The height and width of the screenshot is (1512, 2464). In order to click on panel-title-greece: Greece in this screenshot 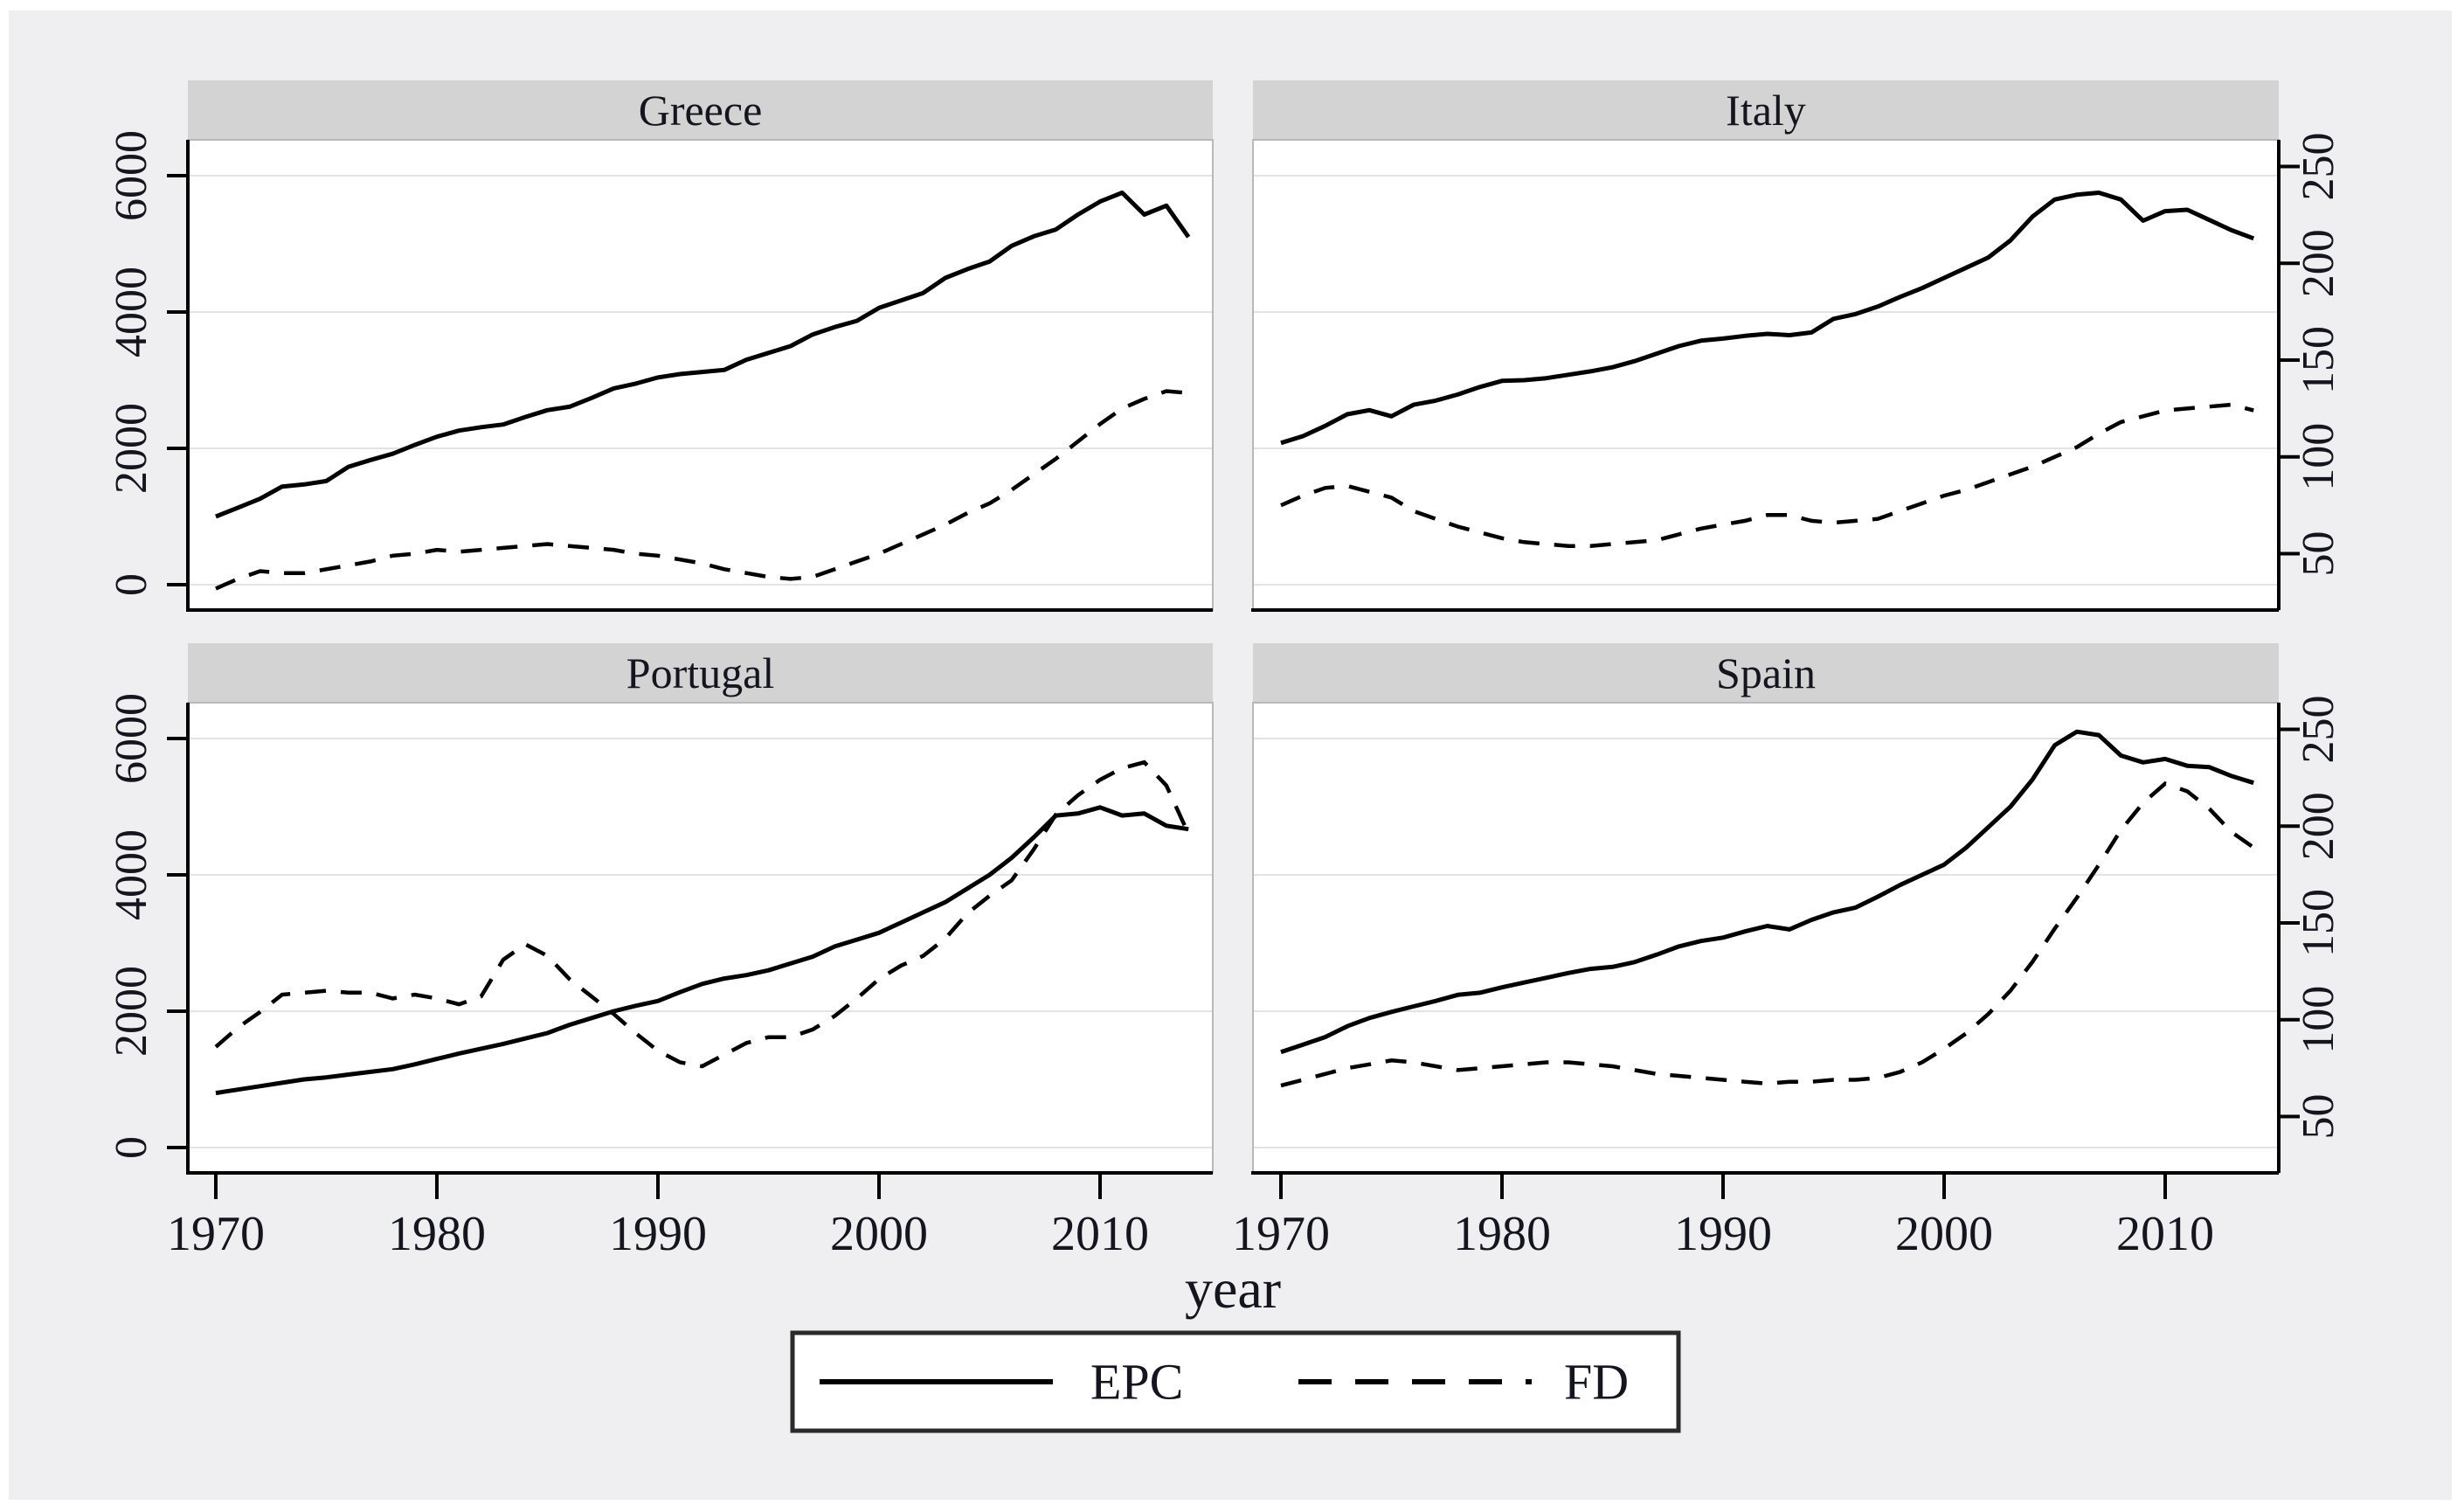, I will do `click(701, 110)`.